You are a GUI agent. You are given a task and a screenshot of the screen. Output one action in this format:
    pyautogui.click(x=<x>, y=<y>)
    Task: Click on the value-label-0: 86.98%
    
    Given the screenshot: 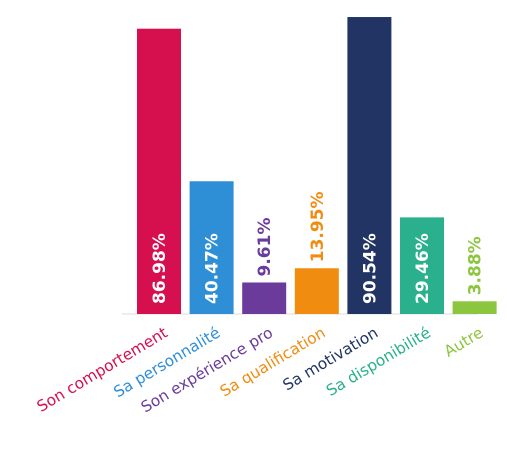 What is the action you would take?
    pyautogui.click(x=160, y=268)
    